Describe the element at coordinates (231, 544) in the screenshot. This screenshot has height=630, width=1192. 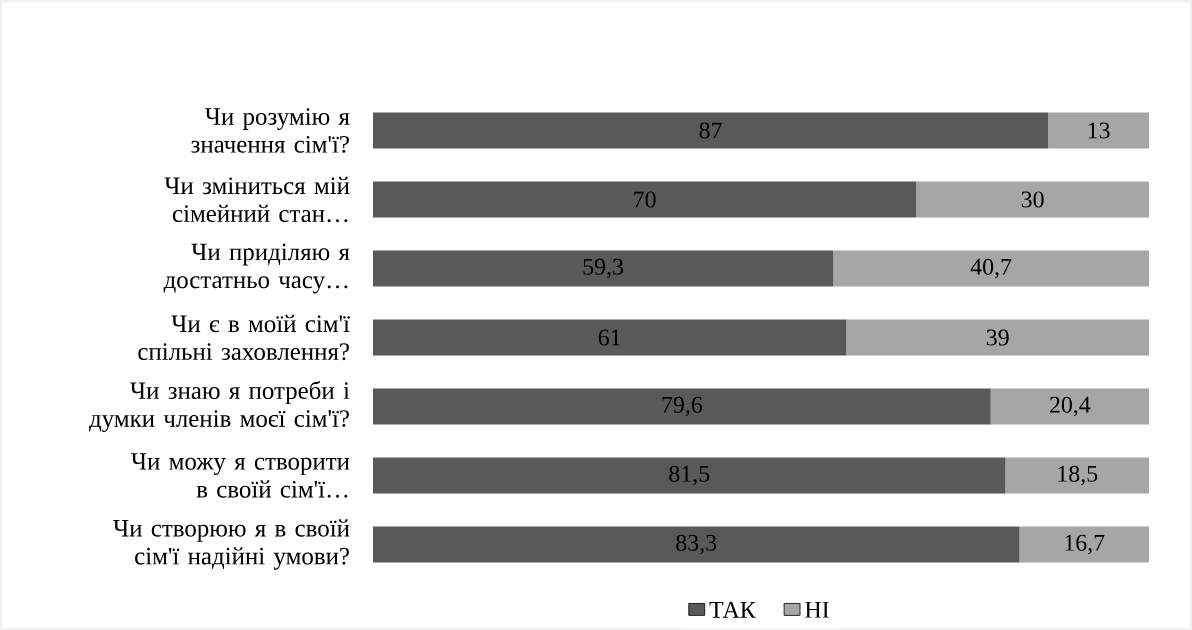
I see `y-tick-label: Чи створюю я в своїй сім'ї надійні умови?` at that location.